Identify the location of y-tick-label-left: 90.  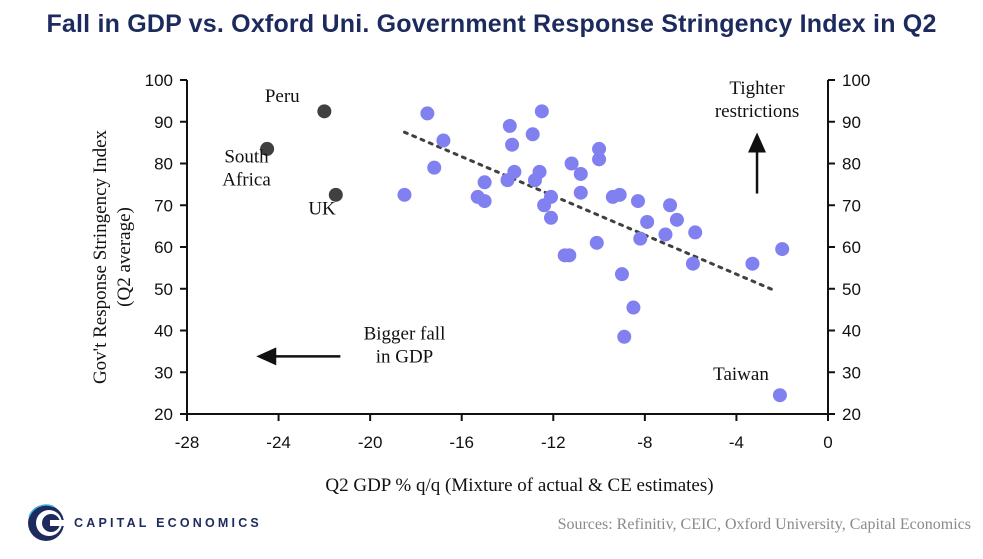
(163, 122).